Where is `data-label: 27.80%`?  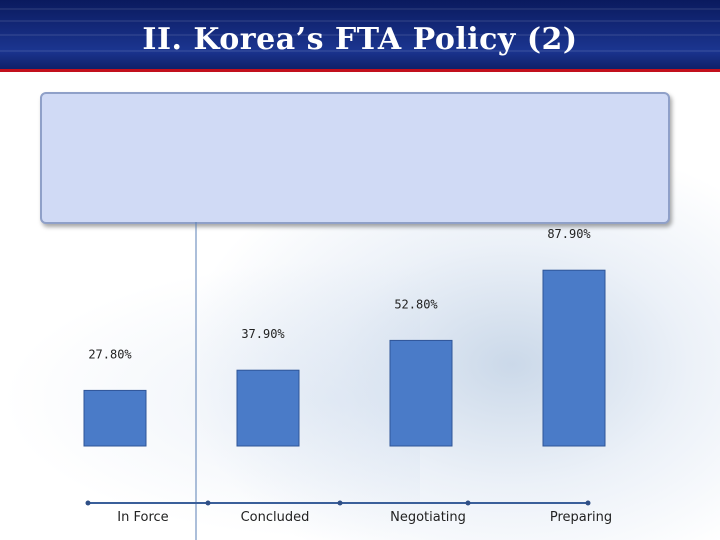
data-label: 27.80% is located at coordinates (110, 354).